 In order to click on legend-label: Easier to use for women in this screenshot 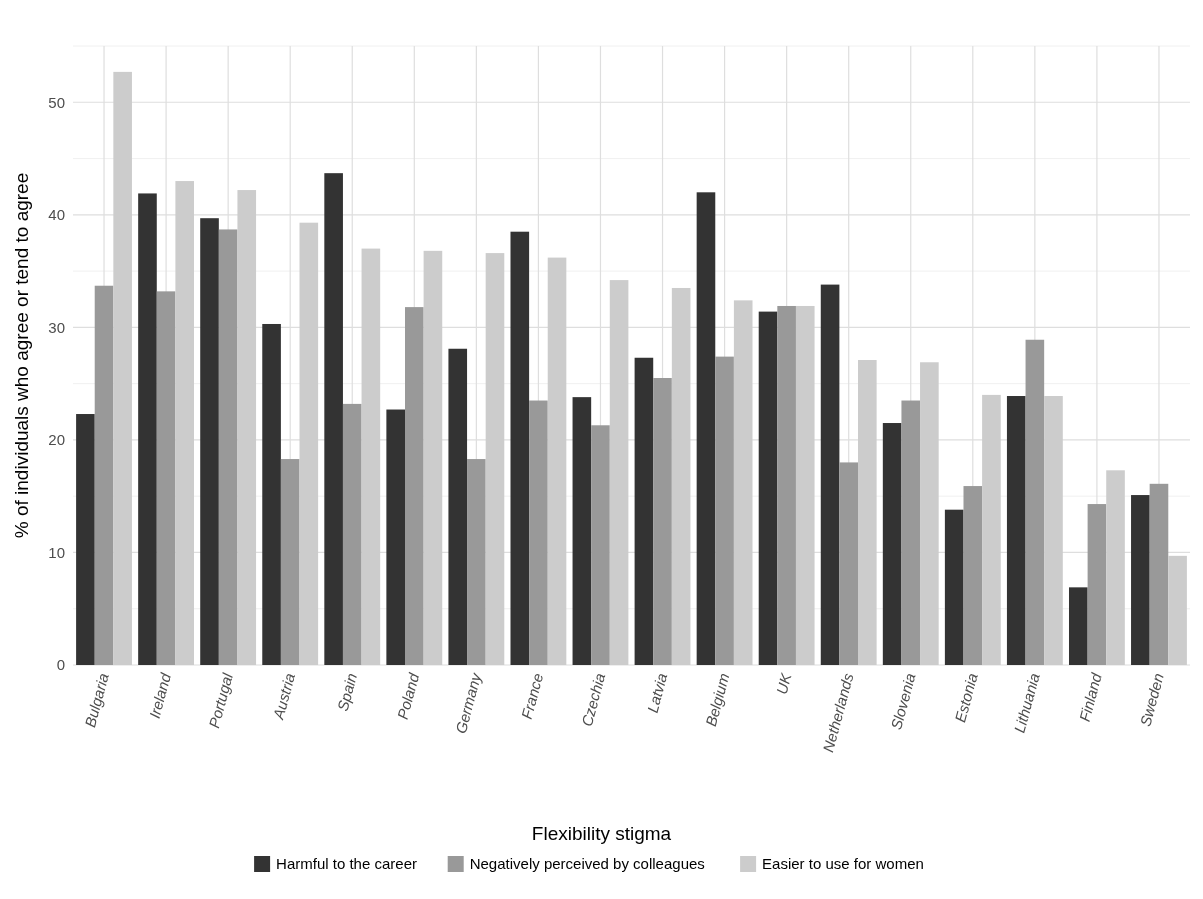, I will do `click(843, 864)`.